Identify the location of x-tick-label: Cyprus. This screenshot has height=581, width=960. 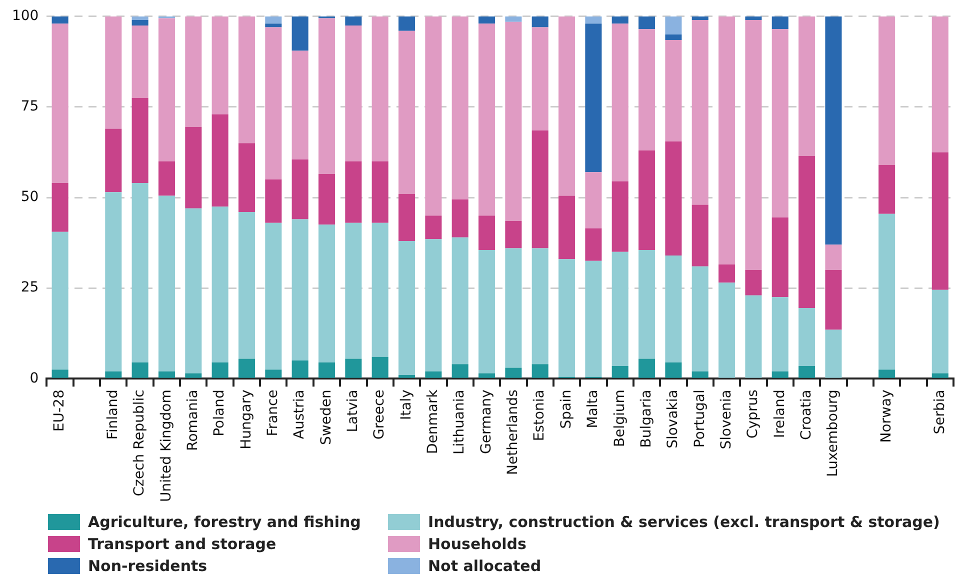
(753, 414).